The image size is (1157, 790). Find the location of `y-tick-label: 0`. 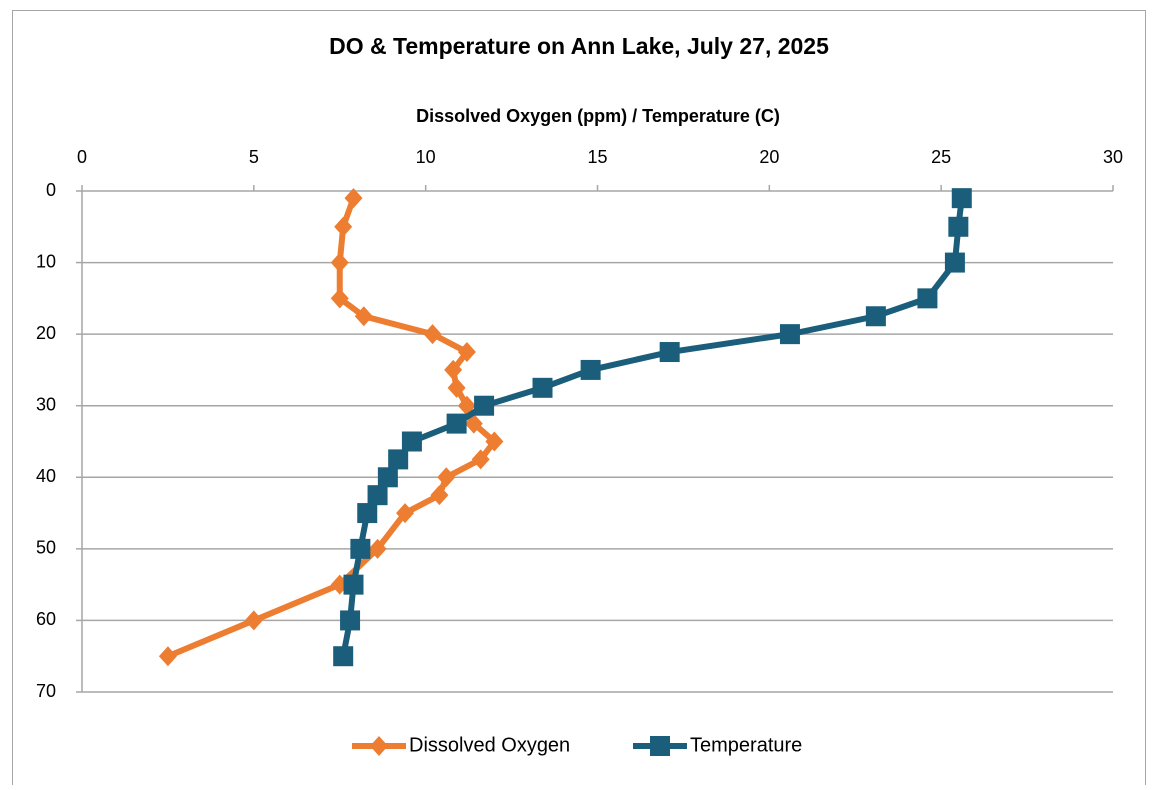

y-tick-label: 0 is located at coordinates (51, 190).